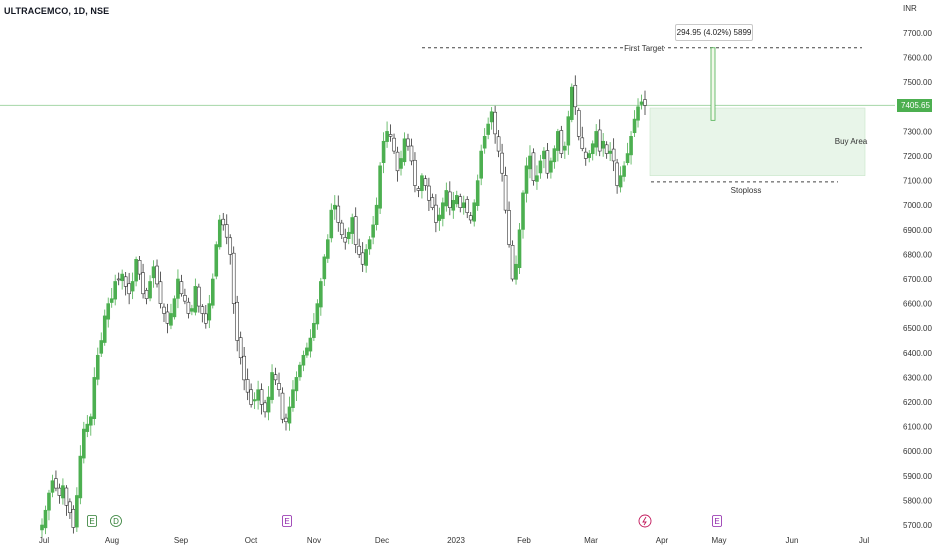  What do you see at coordinates (757, 141) in the screenshot?
I see `buy-area-zone` at bounding box center [757, 141].